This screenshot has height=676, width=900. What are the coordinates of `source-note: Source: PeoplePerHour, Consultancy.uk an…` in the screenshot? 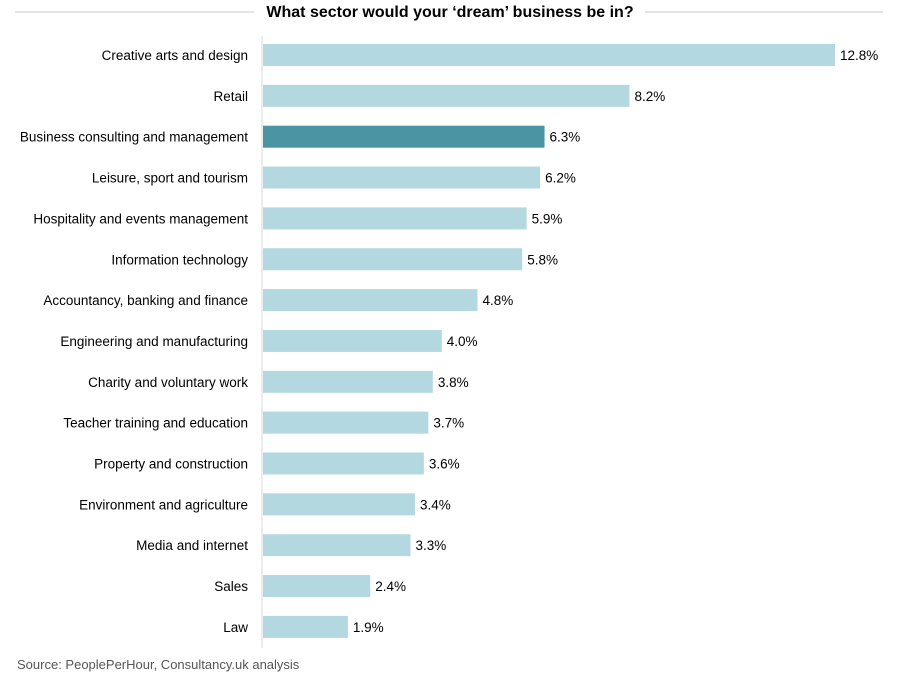 It's located at (158, 664).